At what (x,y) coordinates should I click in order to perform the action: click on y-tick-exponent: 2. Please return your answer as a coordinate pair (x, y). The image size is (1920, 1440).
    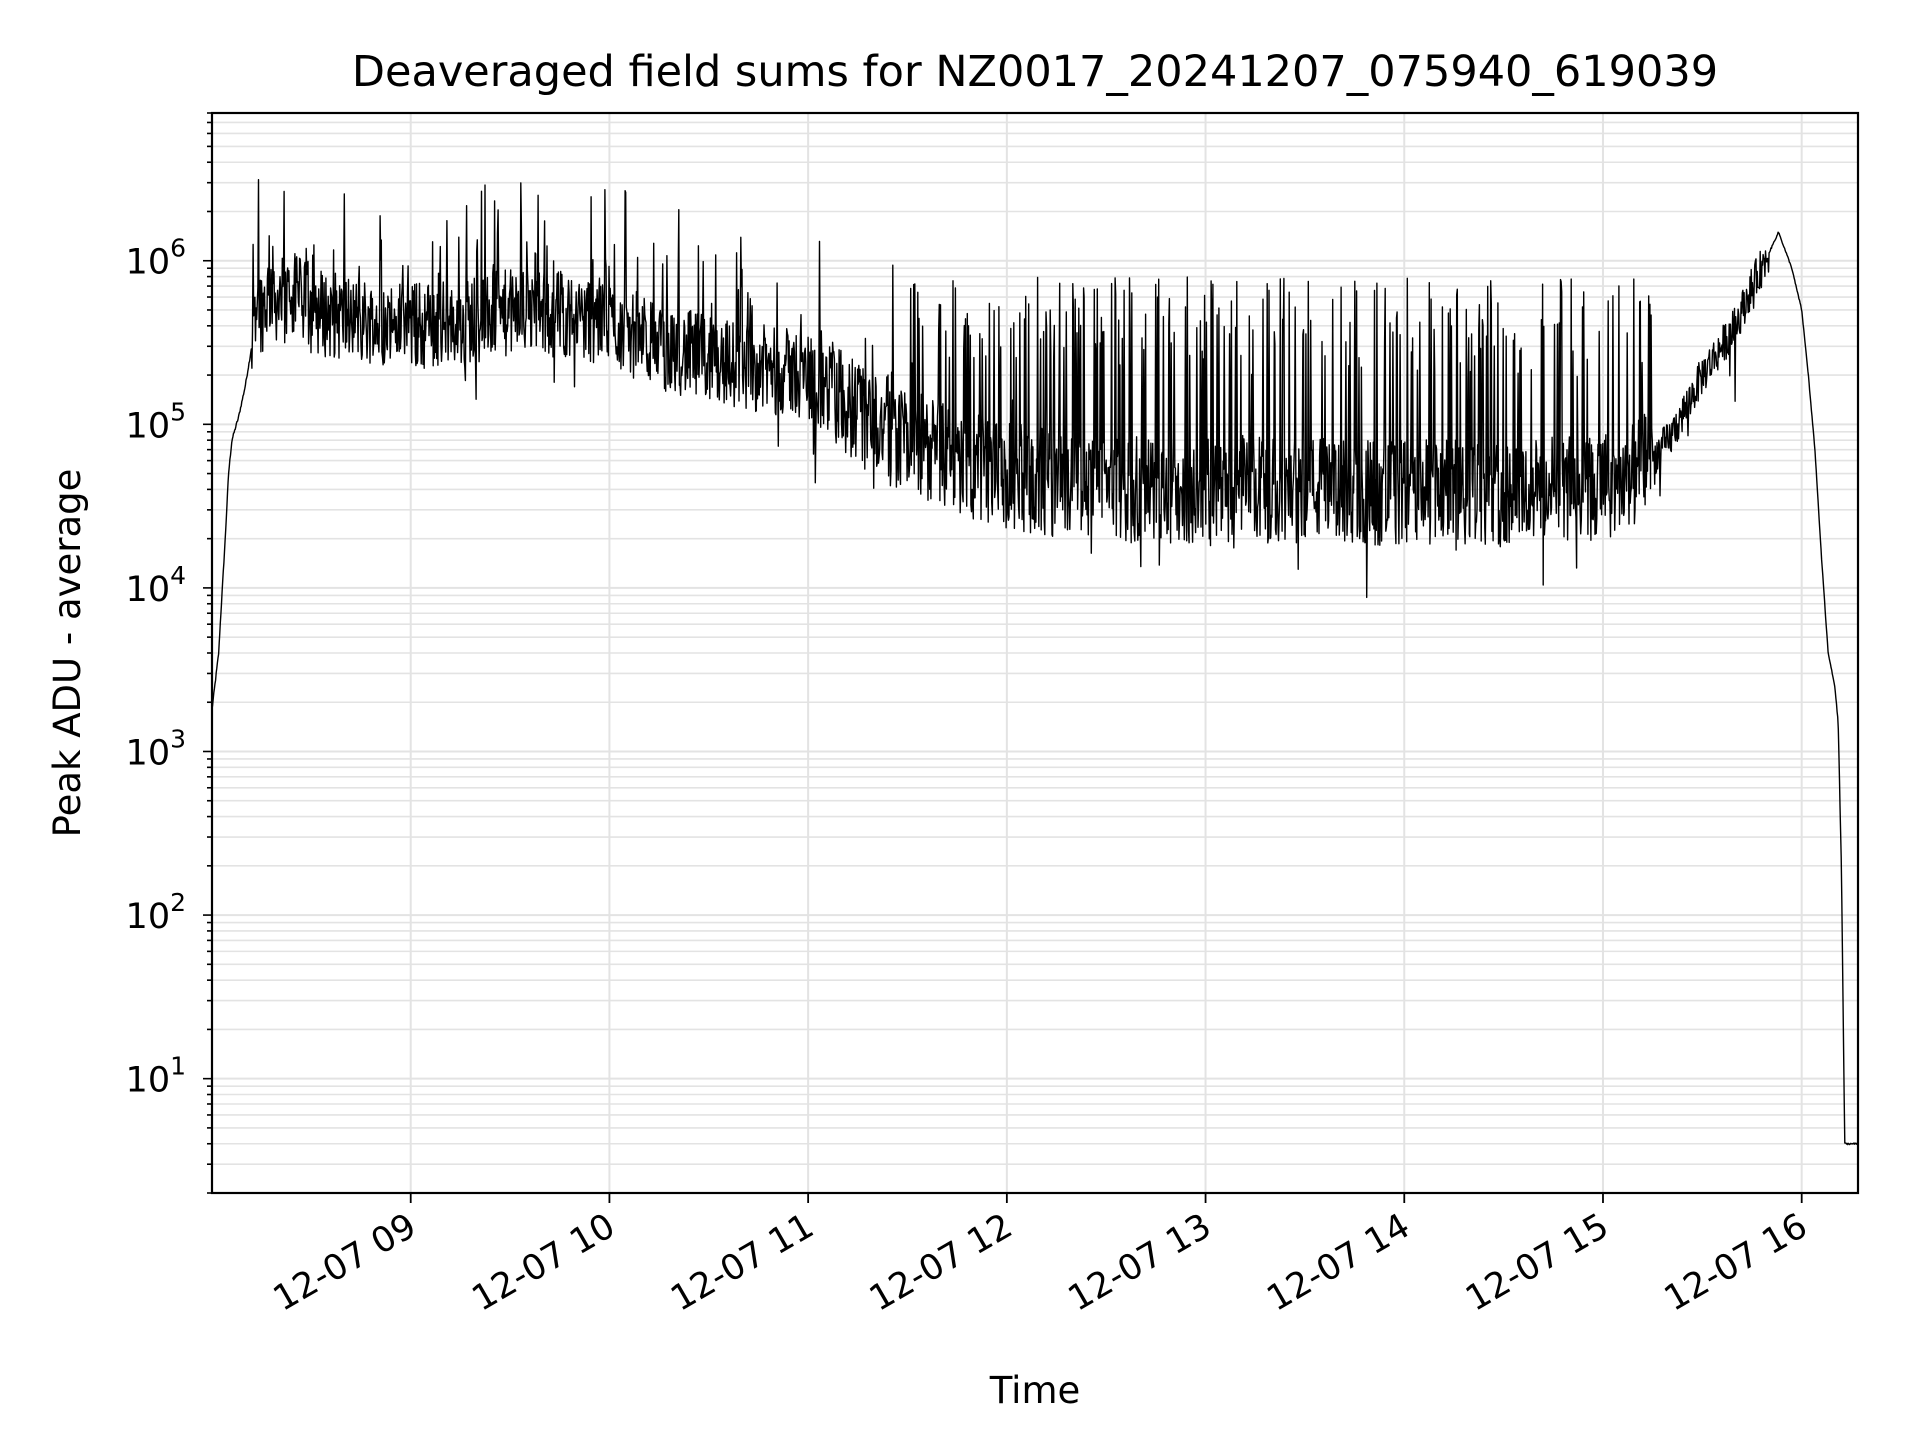
    Looking at the image, I should click on (178, 902).